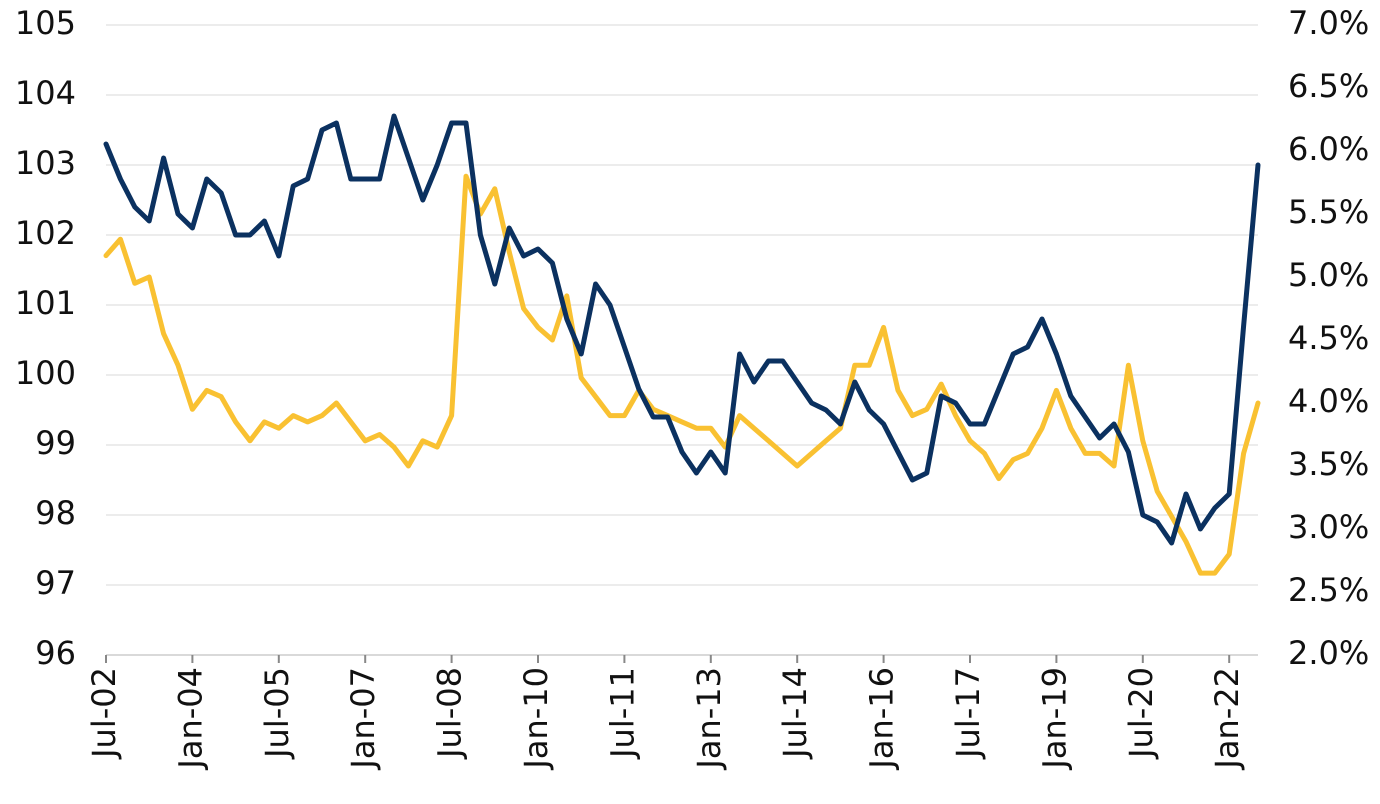 Image resolution: width=1380 pixels, height=804 pixels. Describe the element at coordinates (55, 583) in the screenshot. I see `y-tick-label: 97` at that location.